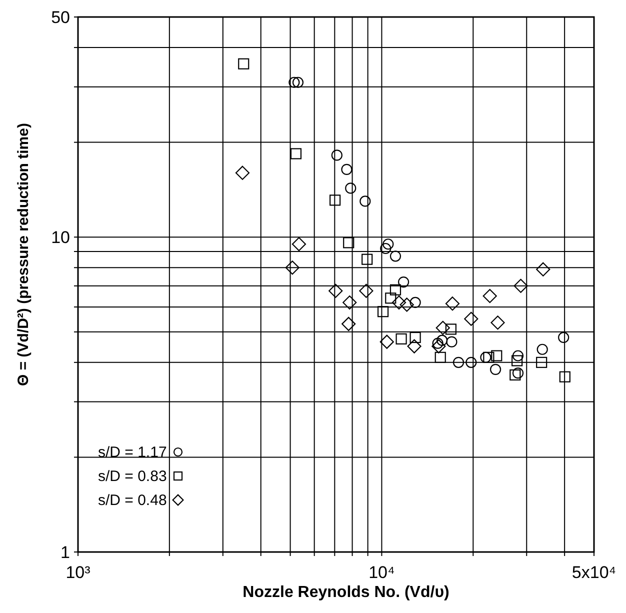 The width and height of the screenshot is (626, 613). What do you see at coordinates (60, 238) in the screenshot?
I see `y-tick-label: 10` at bounding box center [60, 238].